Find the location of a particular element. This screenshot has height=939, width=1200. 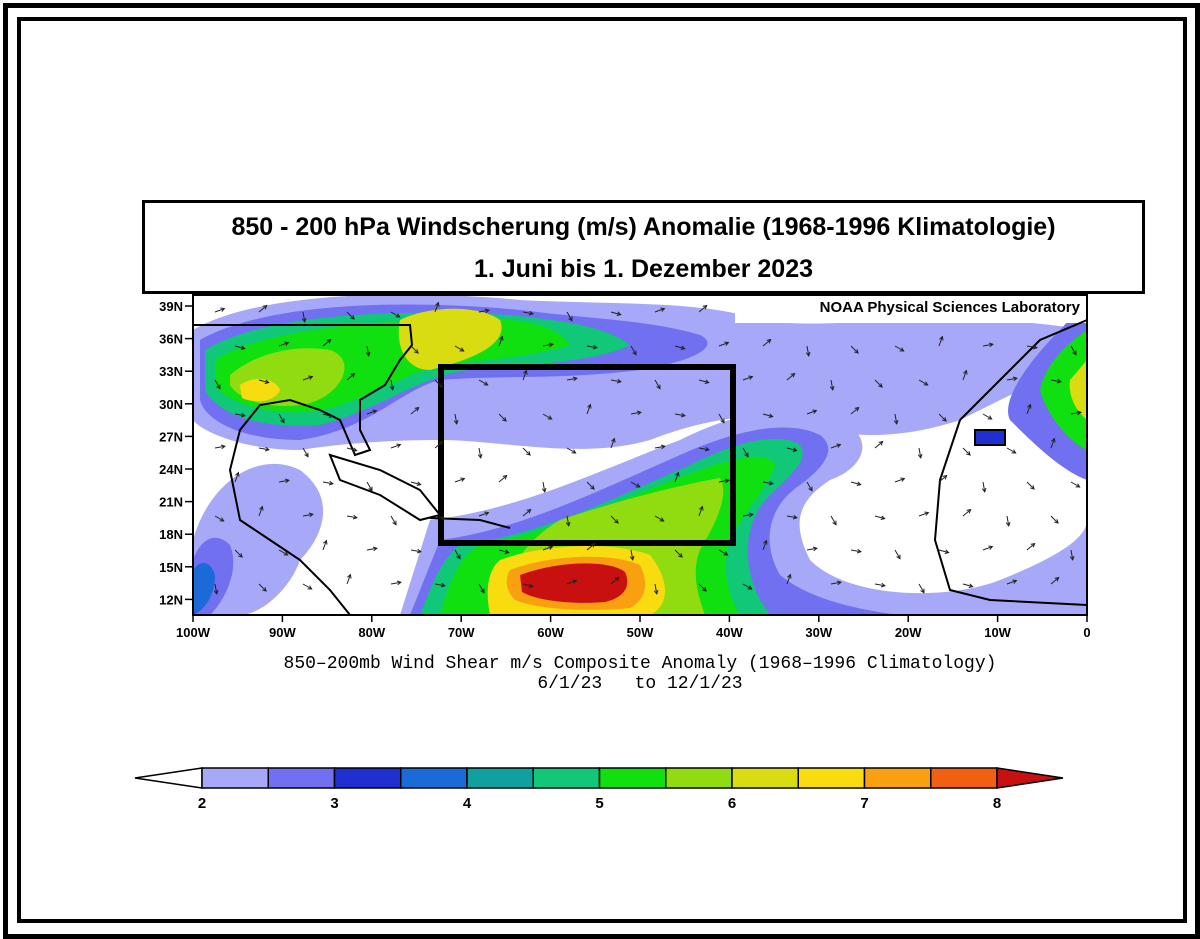

lat-label: 12N is located at coordinates (171, 599).